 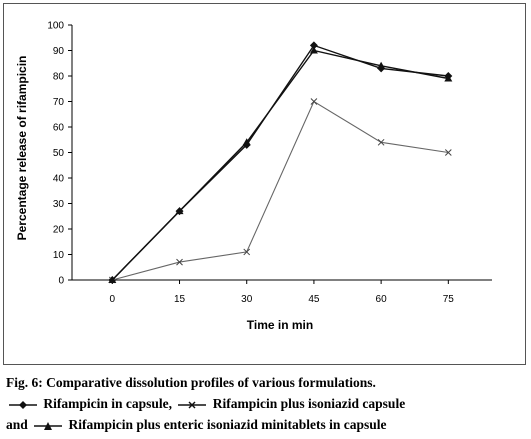 I want to click on y-tick-label: 80, so click(x=59, y=77).